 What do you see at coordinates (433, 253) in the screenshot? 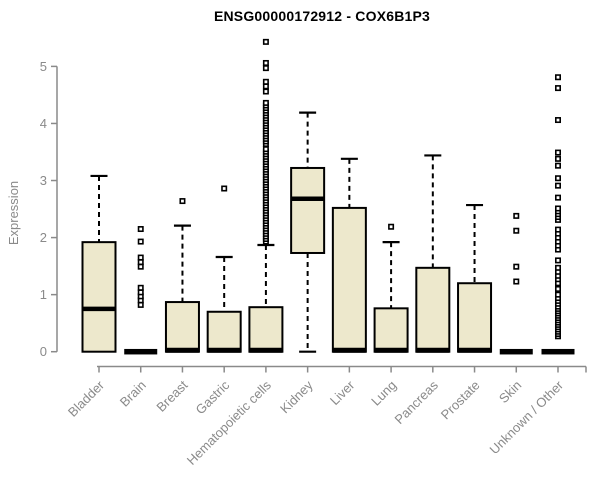
I see `box-group-pancreas` at bounding box center [433, 253].